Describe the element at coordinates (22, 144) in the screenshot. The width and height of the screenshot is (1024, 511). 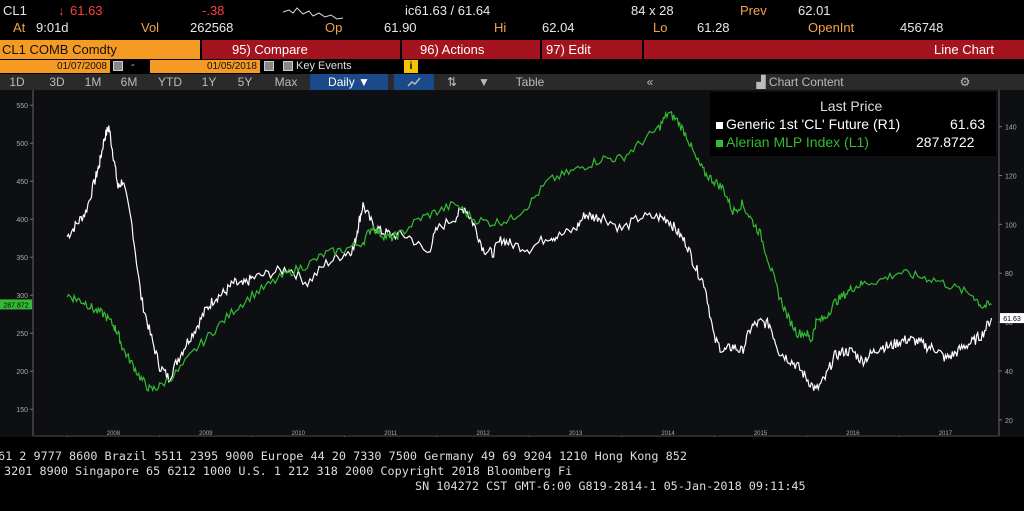
I see `left-tick-label: 500` at that location.